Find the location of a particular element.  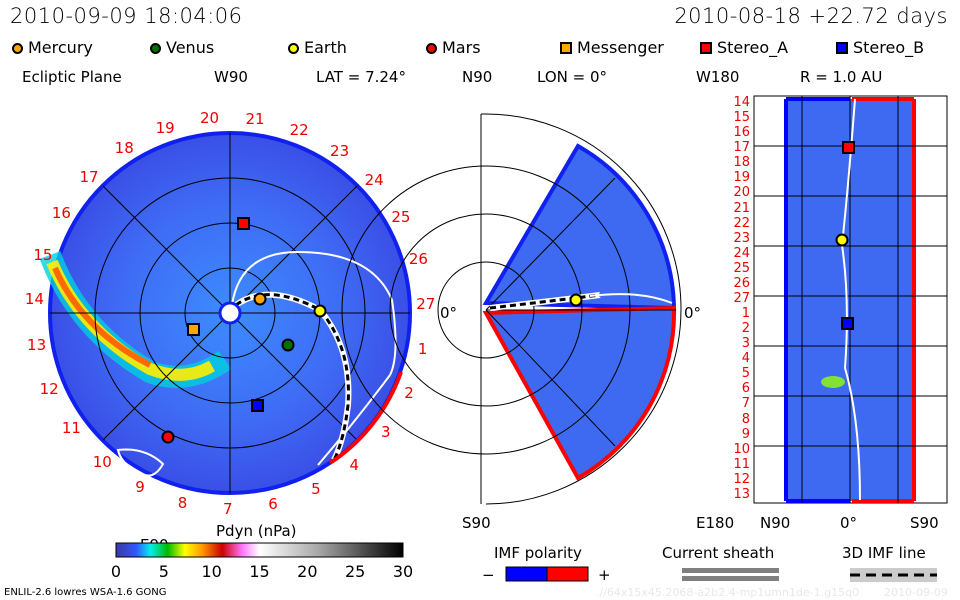

ecliptic-right-label: 0° is located at coordinates (449, 313).